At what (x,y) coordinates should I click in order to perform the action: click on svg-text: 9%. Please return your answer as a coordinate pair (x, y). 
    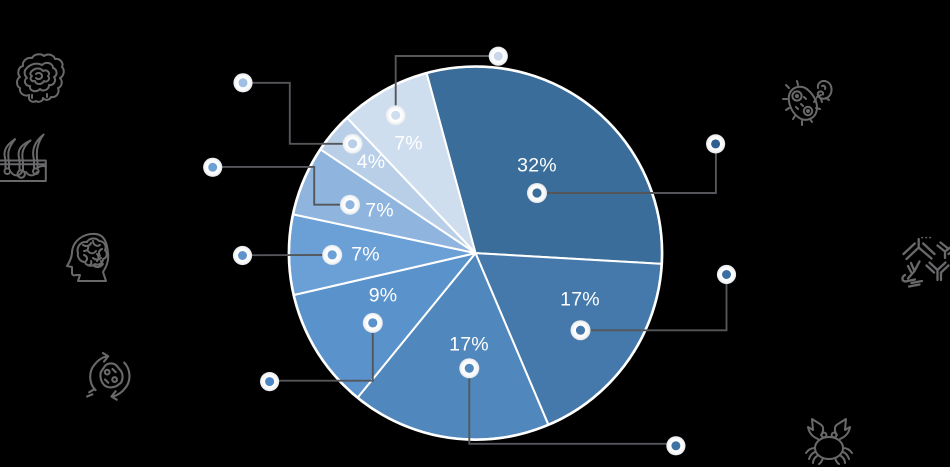
    Looking at the image, I should click on (383, 296).